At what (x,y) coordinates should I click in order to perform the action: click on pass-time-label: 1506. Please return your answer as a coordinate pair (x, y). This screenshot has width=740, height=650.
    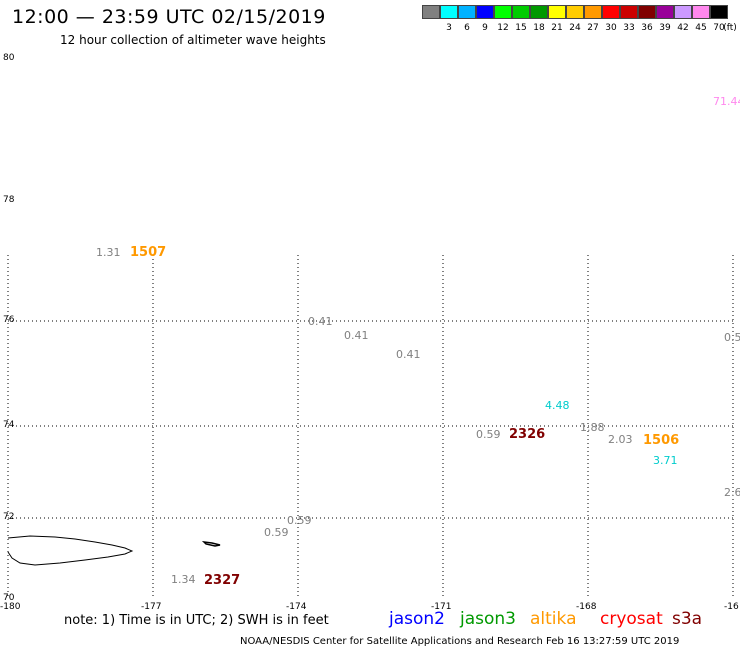
    Looking at the image, I should click on (661, 440).